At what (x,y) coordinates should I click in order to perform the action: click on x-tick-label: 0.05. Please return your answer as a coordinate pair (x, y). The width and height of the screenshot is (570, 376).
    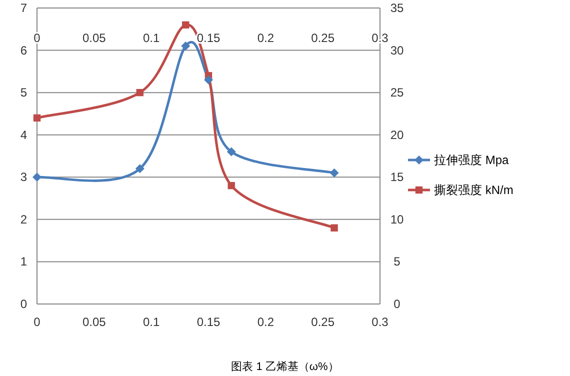
    Looking at the image, I should click on (94, 38).